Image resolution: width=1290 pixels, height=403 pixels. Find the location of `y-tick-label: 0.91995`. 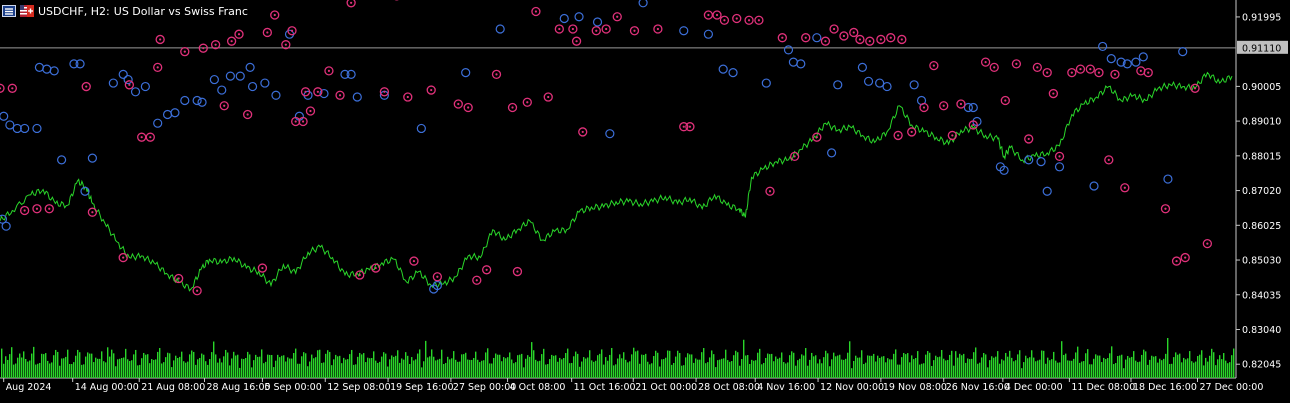

y-tick-label: 0.91995 is located at coordinates (1261, 17).